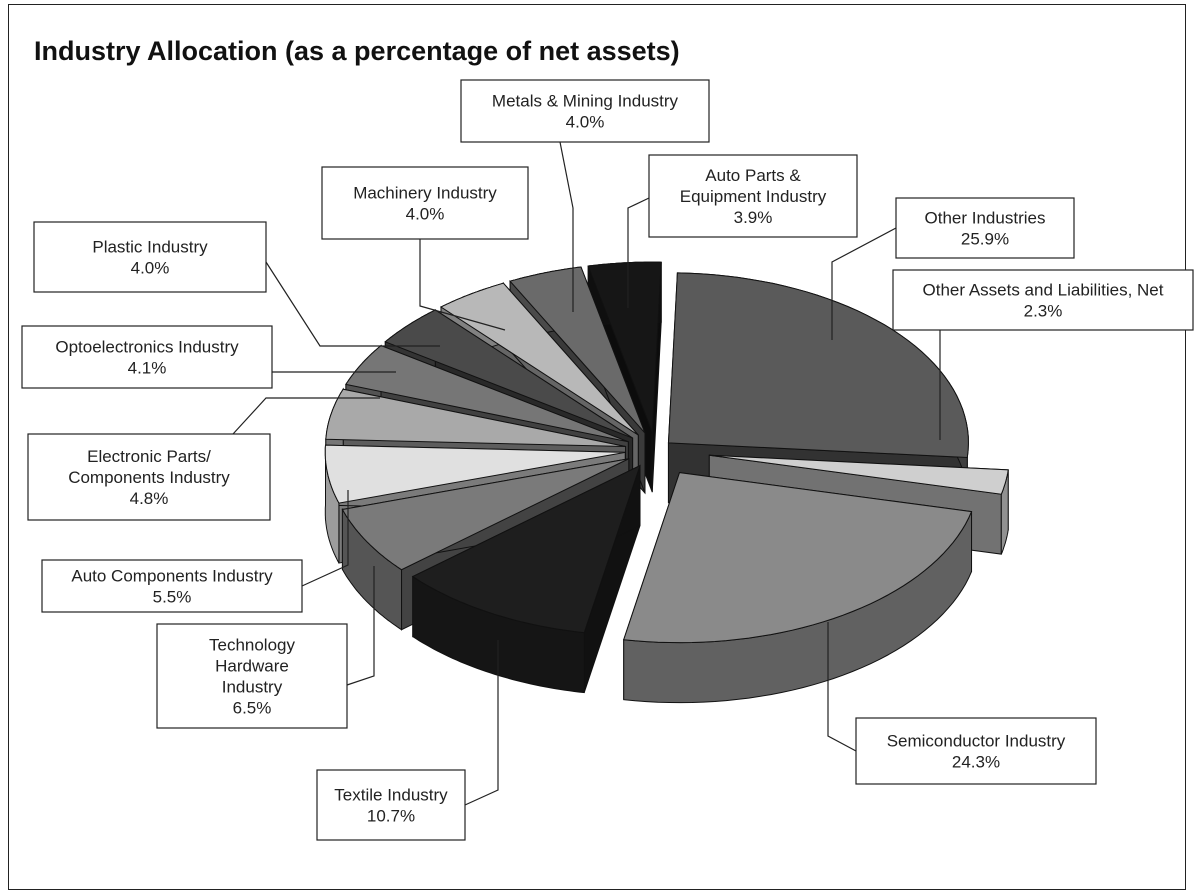  What do you see at coordinates (976, 741) in the screenshot?
I see `slice-name-label: Semiconductor Industry` at bounding box center [976, 741].